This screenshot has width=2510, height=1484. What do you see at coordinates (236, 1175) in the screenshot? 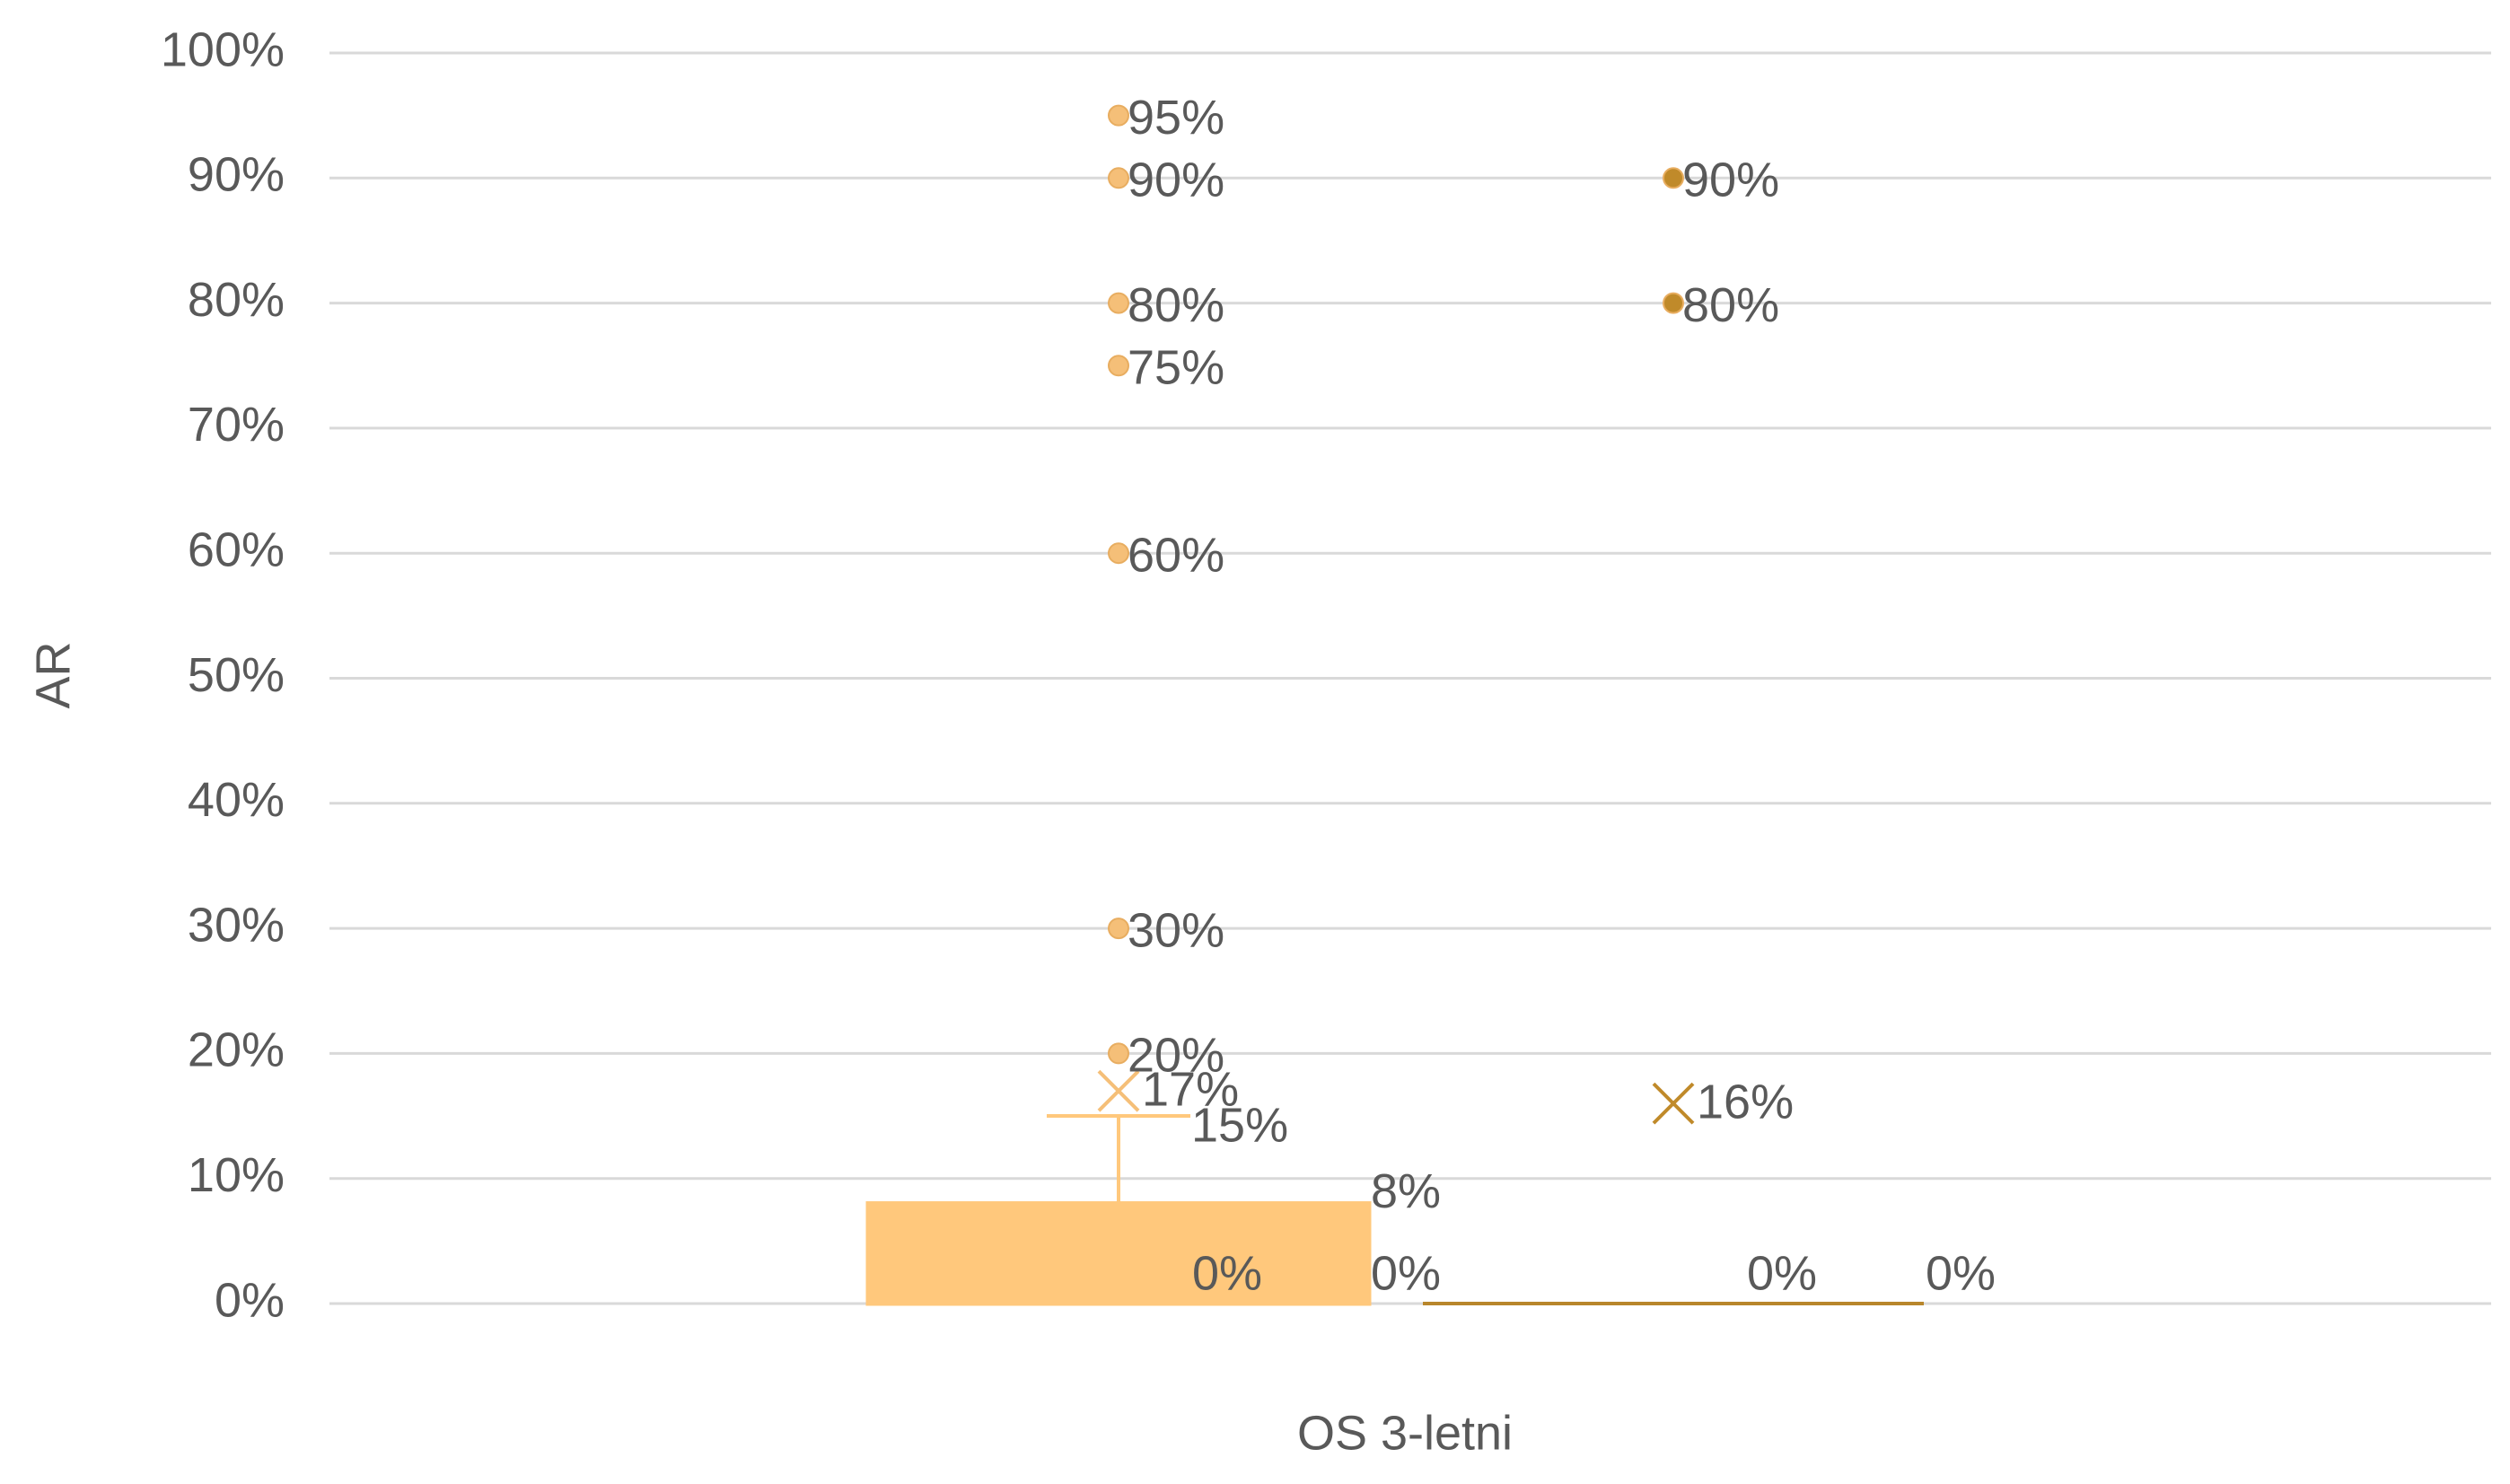
I see `y-tick-label: 10%` at bounding box center [236, 1175].